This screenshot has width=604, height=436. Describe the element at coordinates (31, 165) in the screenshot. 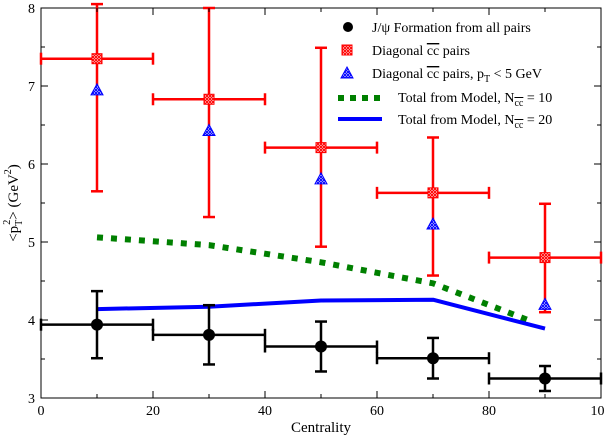

I see `y-tick-label: 6` at that location.